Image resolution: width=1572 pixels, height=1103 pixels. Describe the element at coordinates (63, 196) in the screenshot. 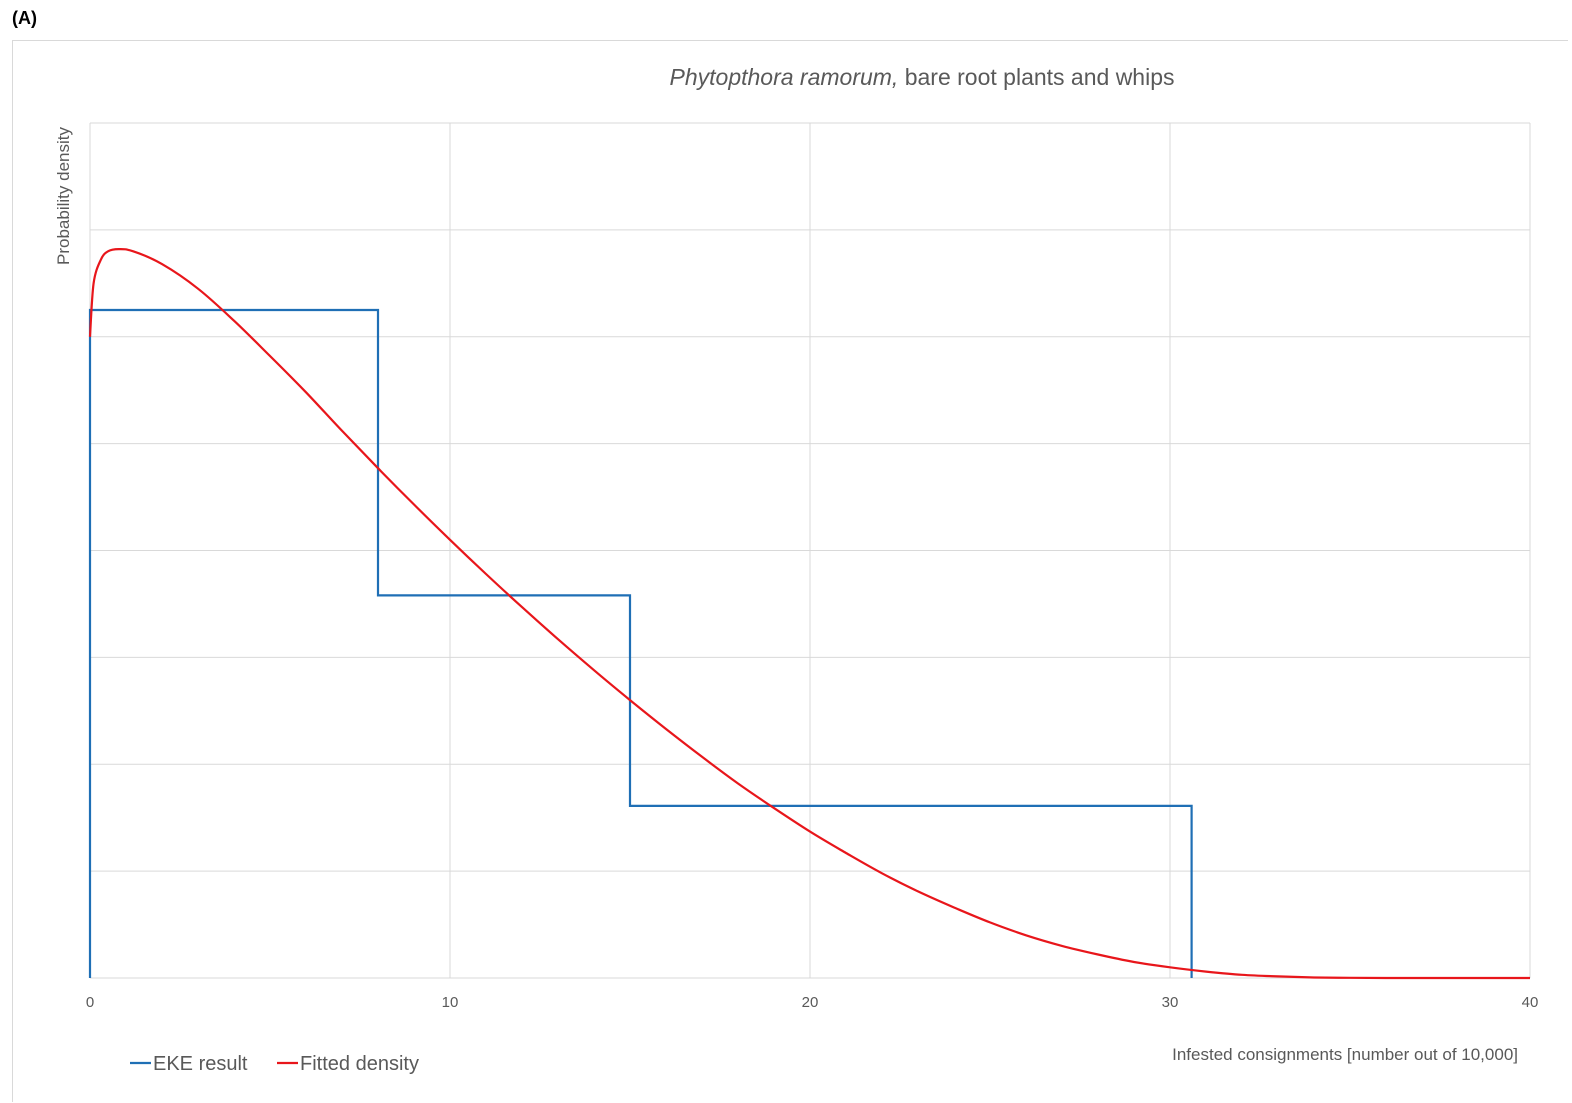

I see `y-axis-label: Probability density` at that location.